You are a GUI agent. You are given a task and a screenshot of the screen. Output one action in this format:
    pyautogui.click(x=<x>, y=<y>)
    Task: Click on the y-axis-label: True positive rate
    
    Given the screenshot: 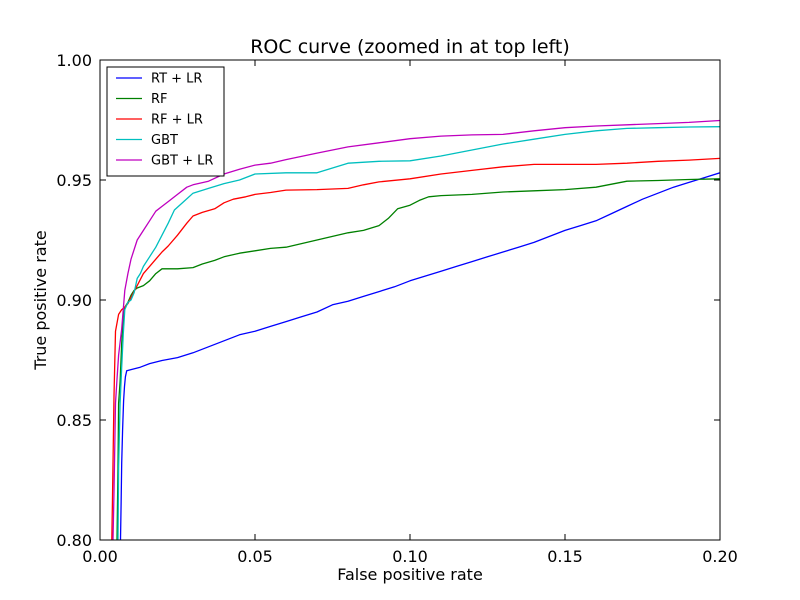 What is the action you would take?
    pyautogui.click(x=40, y=300)
    